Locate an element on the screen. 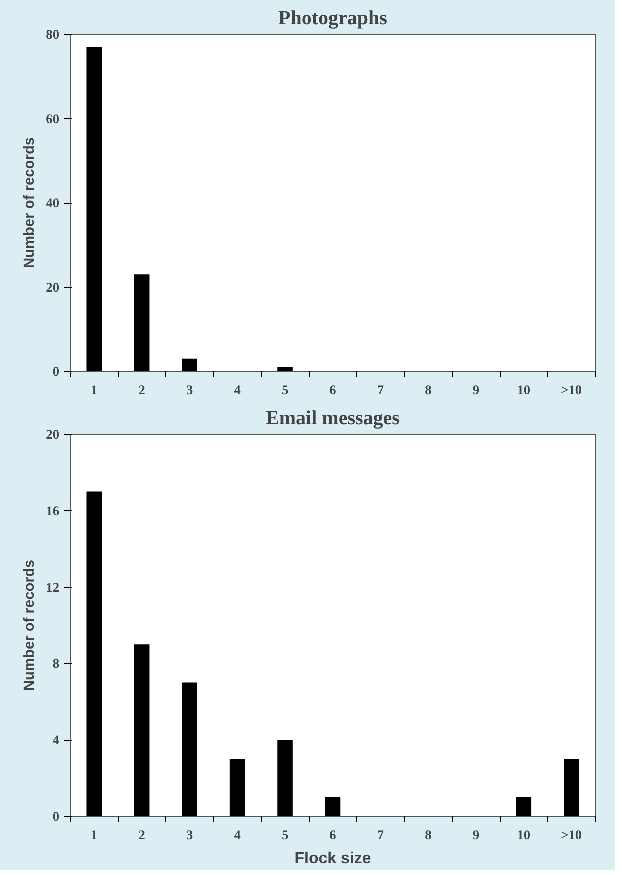 This screenshot has width=622, height=875. y-tick-label: 8 is located at coordinates (56, 664).